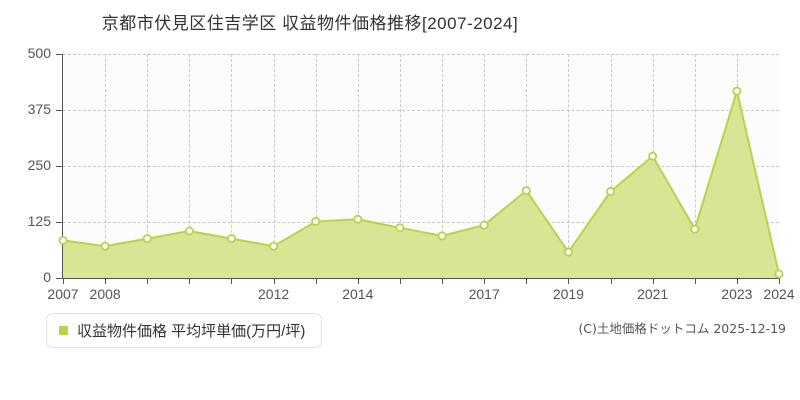  I want to click on legend-label: 収益物件価格 平均坪単価(万円/坪), so click(191, 331).